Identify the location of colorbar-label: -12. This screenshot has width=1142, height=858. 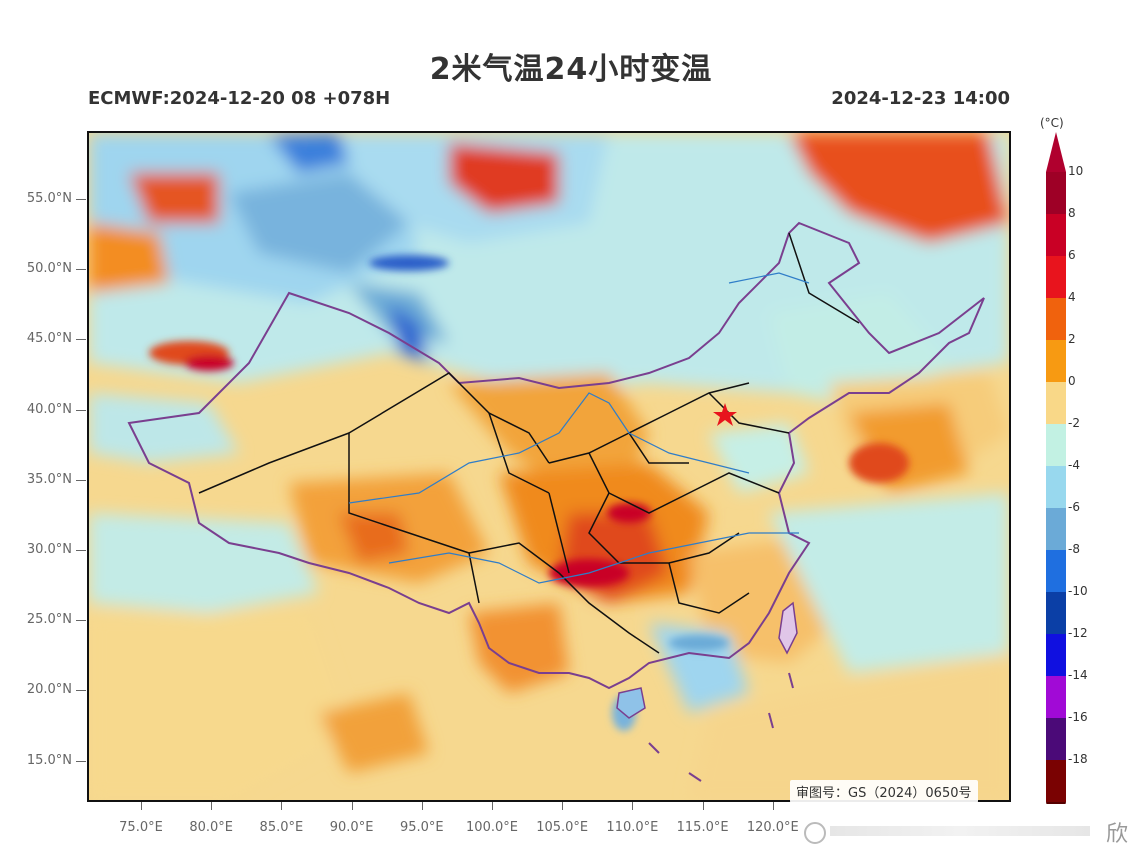
(1078, 633).